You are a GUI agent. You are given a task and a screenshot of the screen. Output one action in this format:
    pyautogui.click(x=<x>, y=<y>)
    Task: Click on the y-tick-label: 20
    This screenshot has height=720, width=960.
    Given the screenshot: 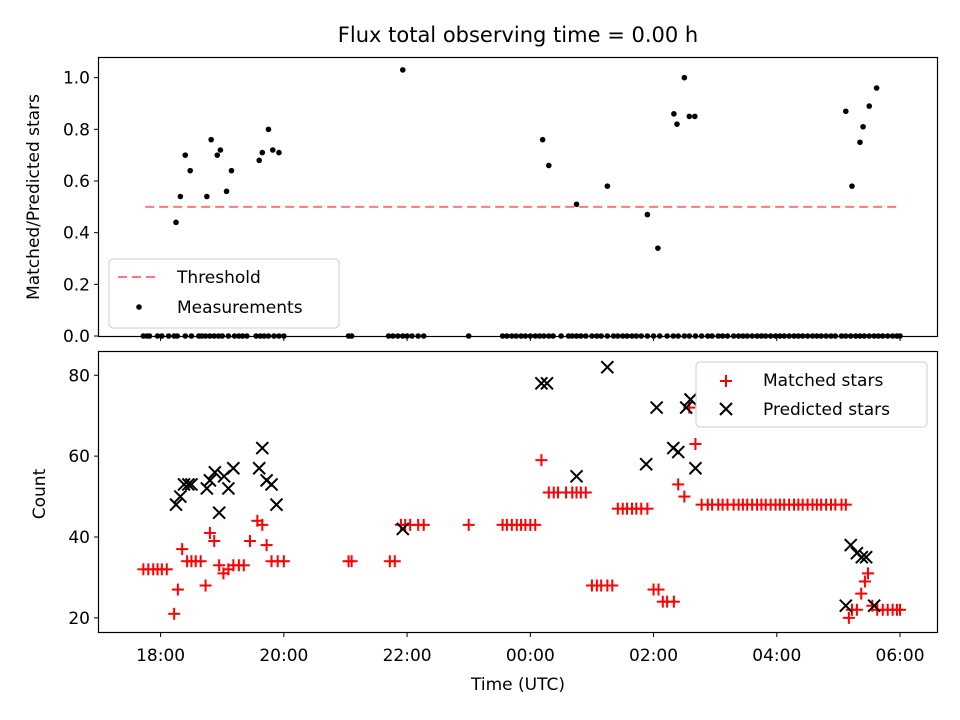 What is the action you would take?
    pyautogui.click(x=79, y=619)
    